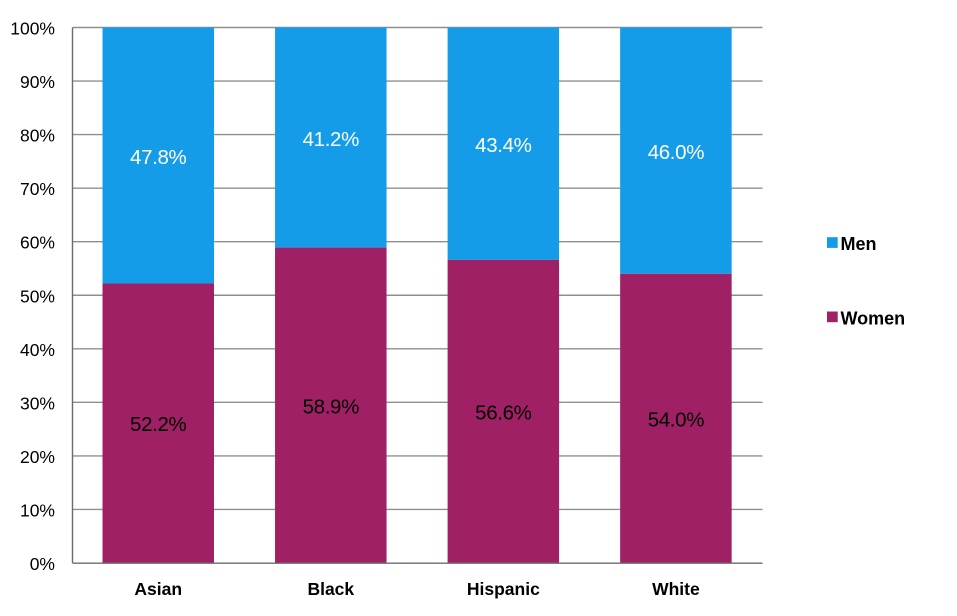 The height and width of the screenshot is (616, 957). What do you see at coordinates (37, 350) in the screenshot?
I see `svg-text: 40%` at bounding box center [37, 350].